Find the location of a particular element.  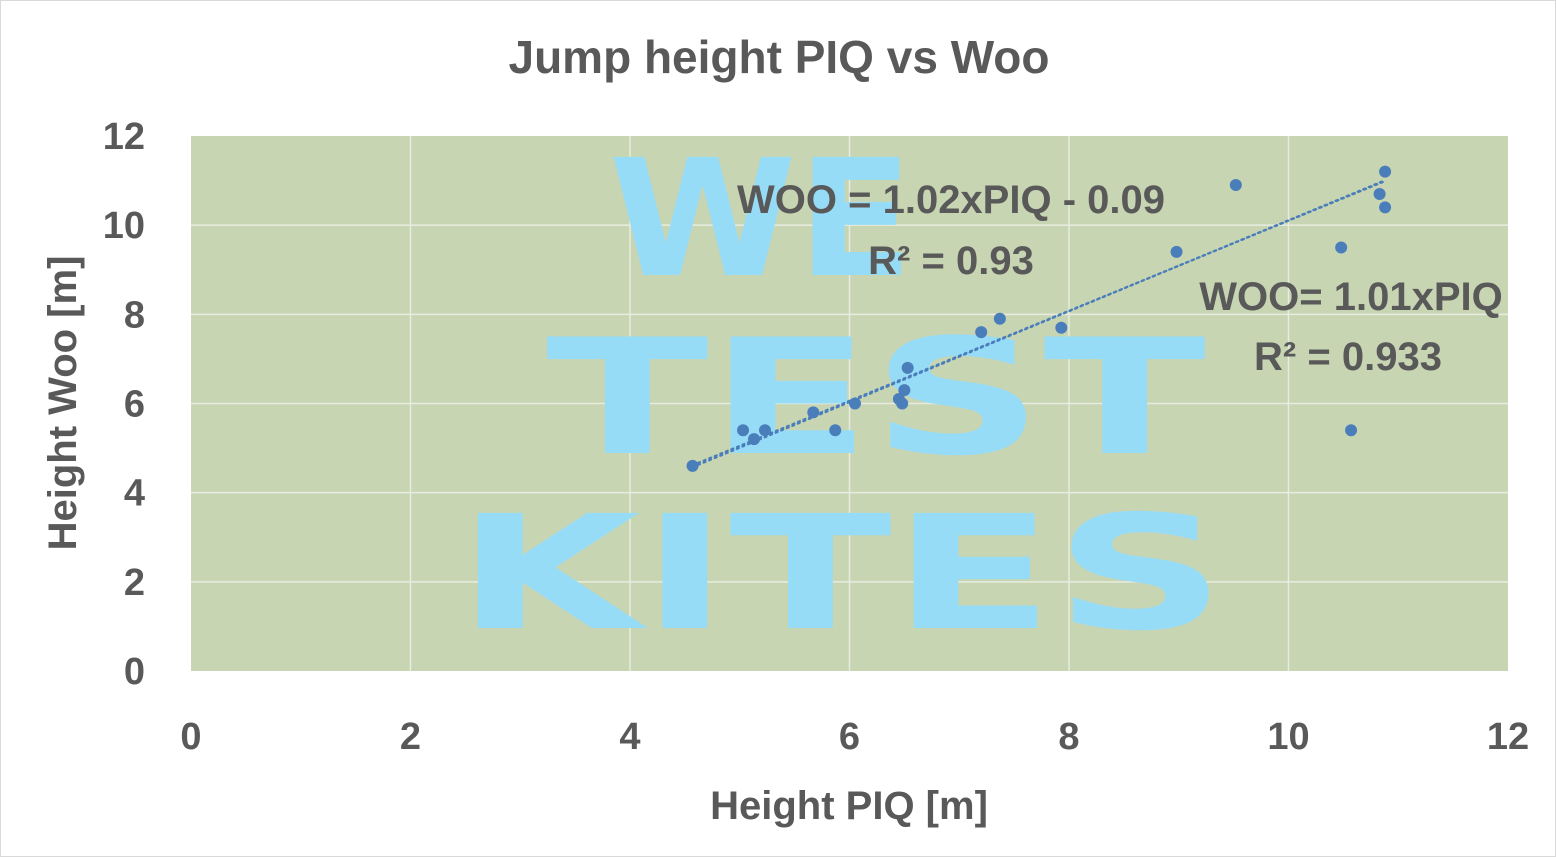

x-tick-label: 12 is located at coordinates (1508, 737).